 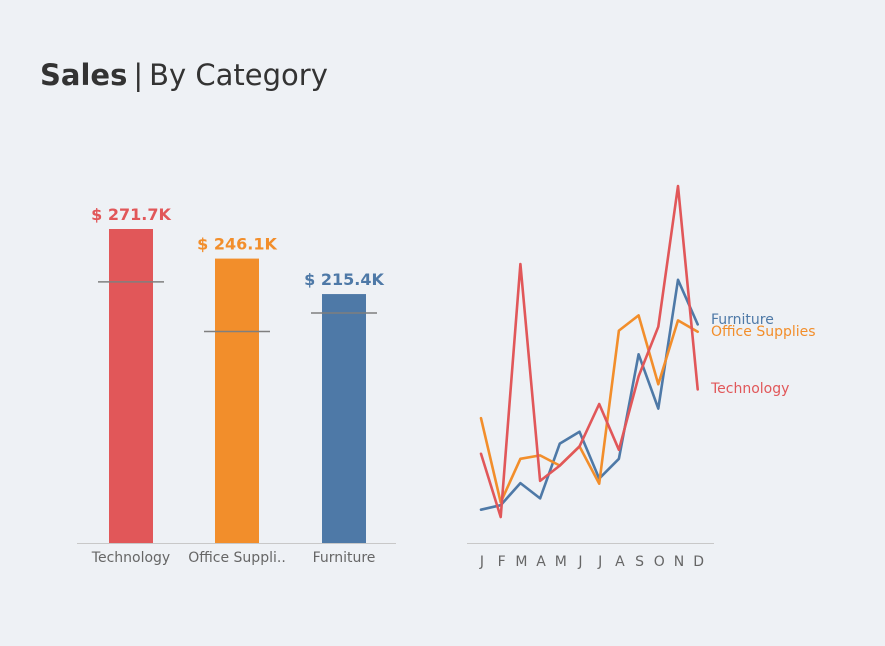 What do you see at coordinates (579, 562) in the screenshot?
I see `month-label-6: J` at bounding box center [579, 562].